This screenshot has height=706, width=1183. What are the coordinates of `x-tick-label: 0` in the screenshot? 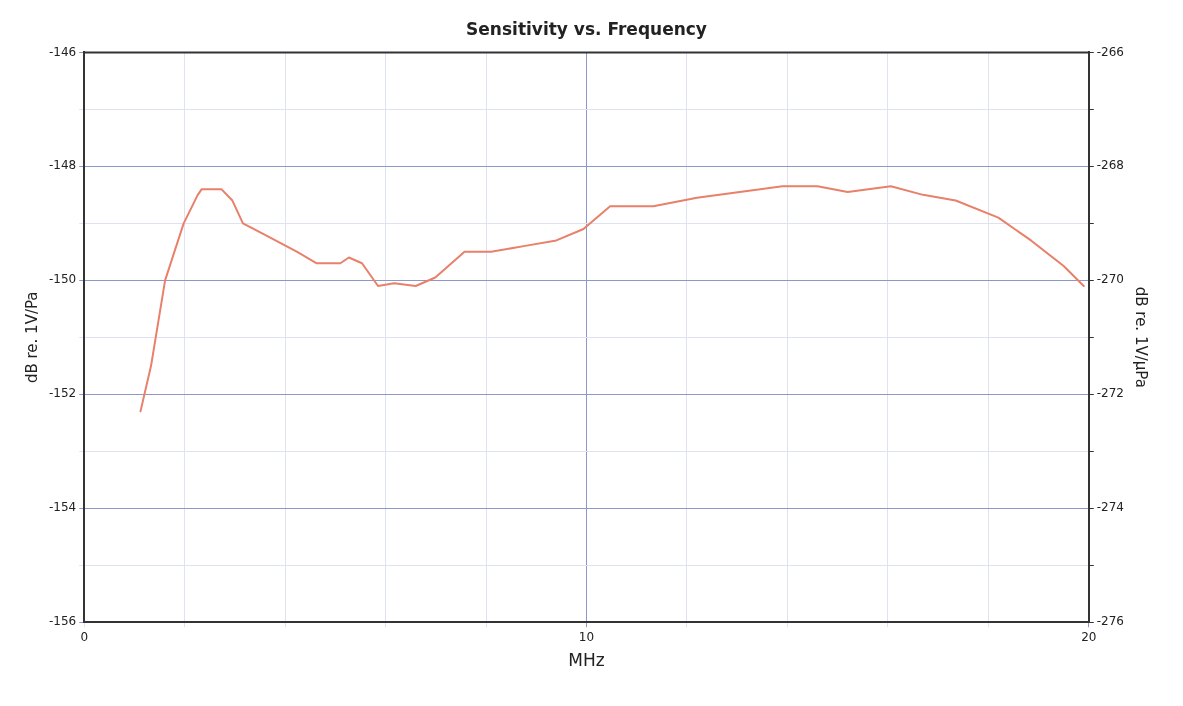 It's located at (84, 636).